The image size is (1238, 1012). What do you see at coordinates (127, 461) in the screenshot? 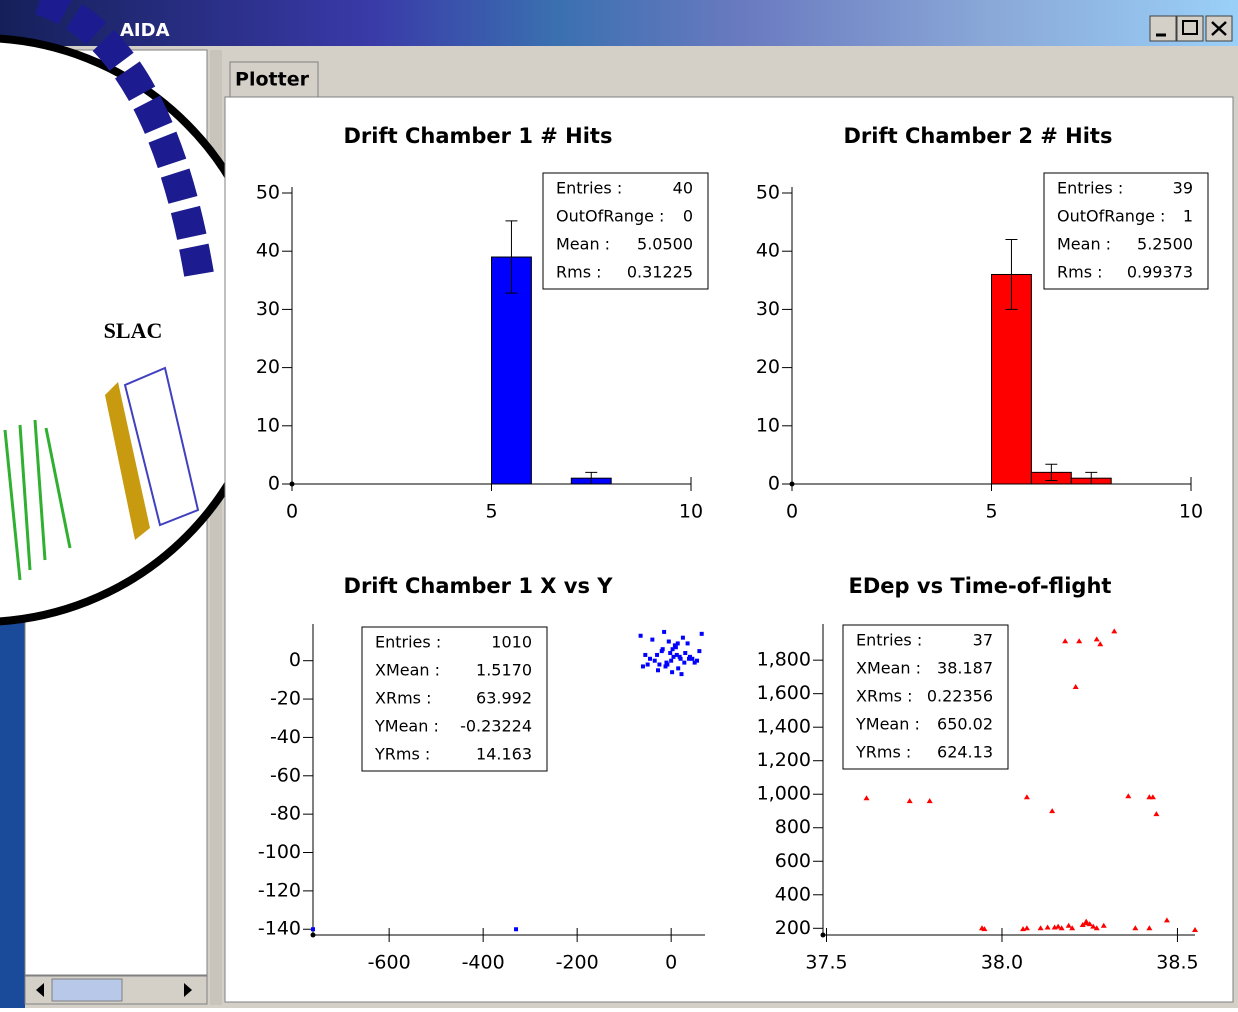
I see `logo-detector` at bounding box center [127, 461].